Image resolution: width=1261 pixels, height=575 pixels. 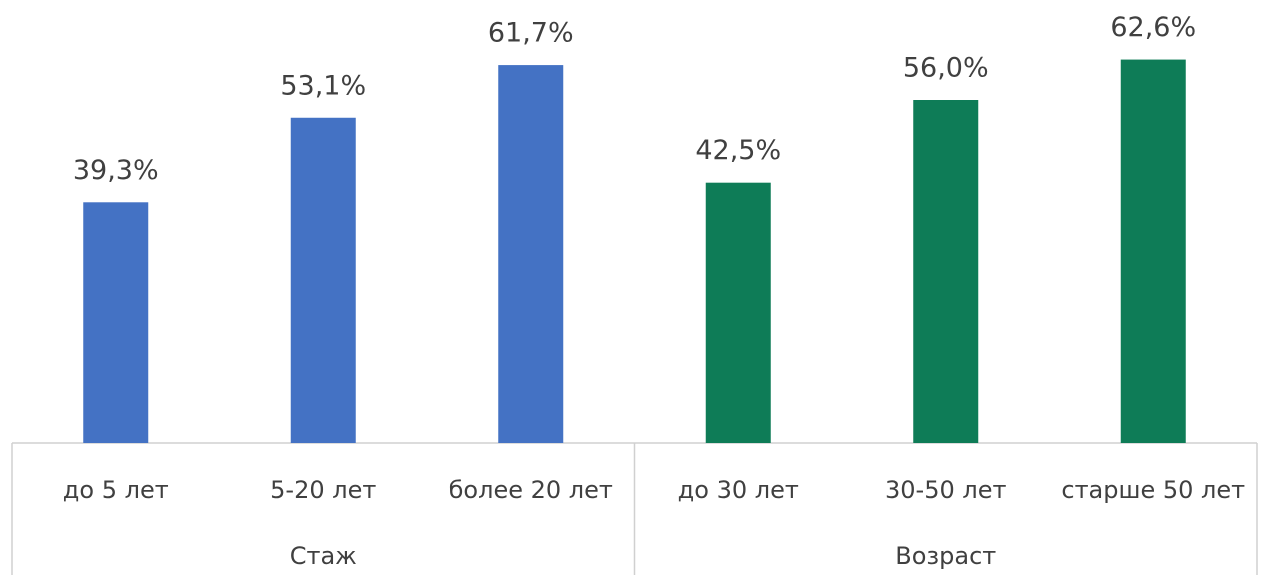 I want to click on x-tick-label: старше 50 лет, so click(x=1153, y=490).